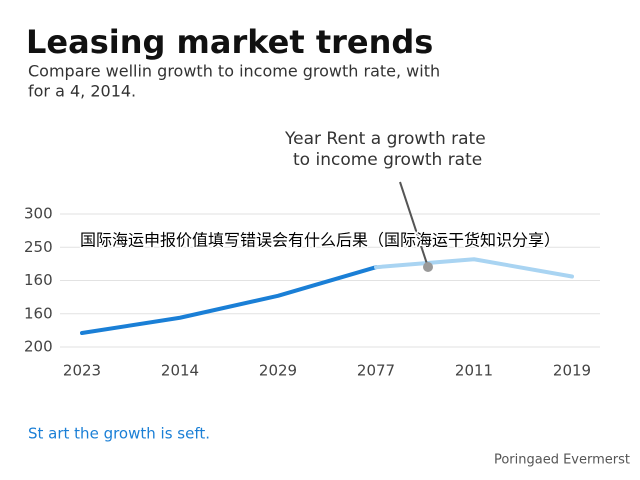 This screenshot has height=480, width=640. What do you see at coordinates (414, 224) in the screenshot?
I see `pointer` at bounding box center [414, 224].